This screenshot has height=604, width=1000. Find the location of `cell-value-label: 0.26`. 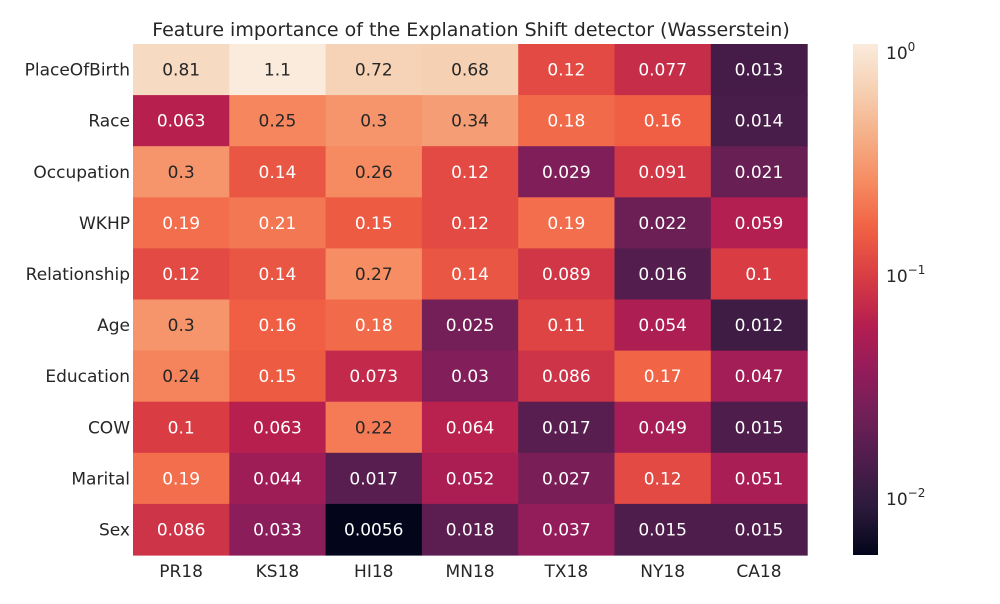

cell-value-label: 0.26 is located at coordinates (374, 173).